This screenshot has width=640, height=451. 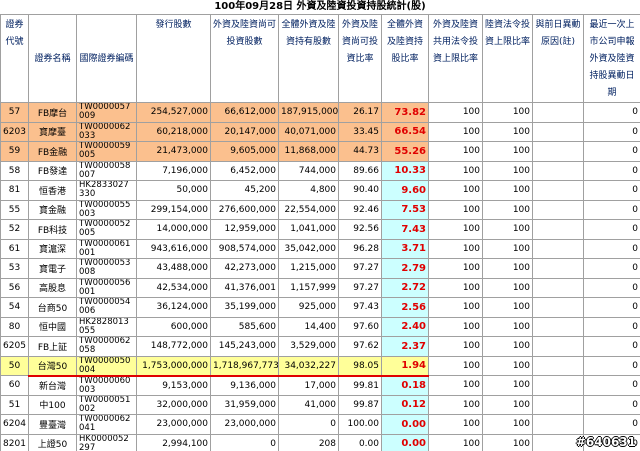 I want to click on cell: 7.53, so click(x=405, y=209).